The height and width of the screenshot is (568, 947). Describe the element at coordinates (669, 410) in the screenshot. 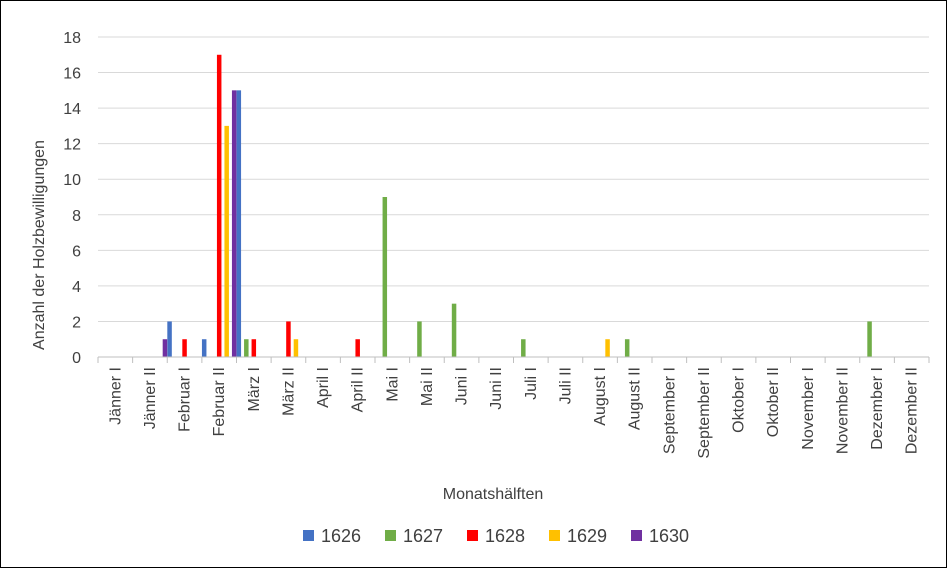

I see `x-tick-label: September I` at that location.